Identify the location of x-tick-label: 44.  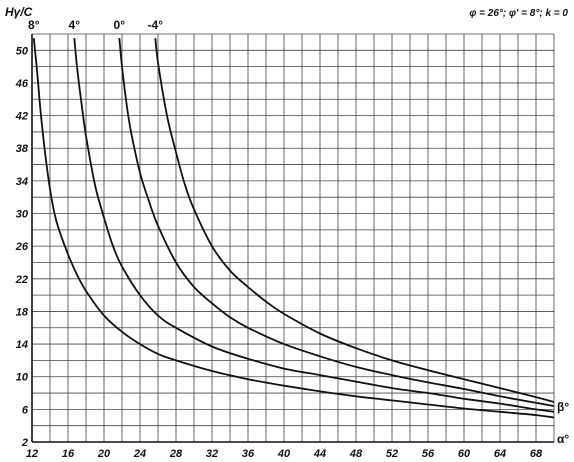
(319, 454).